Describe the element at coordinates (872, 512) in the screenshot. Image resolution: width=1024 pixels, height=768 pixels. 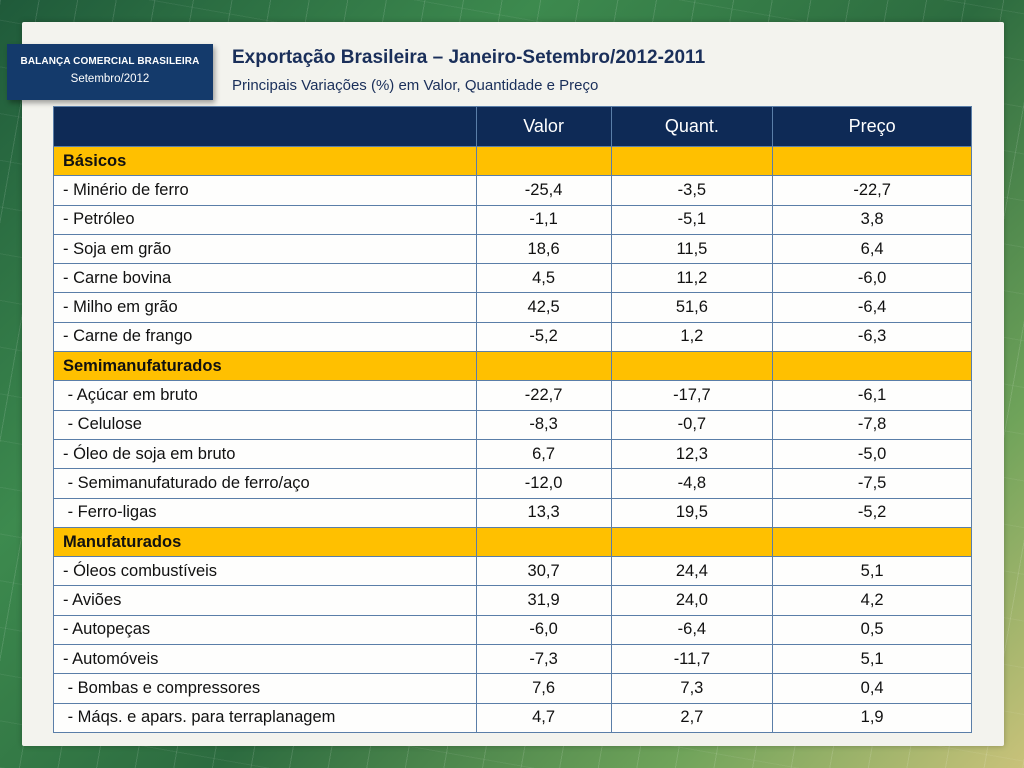
I see `preco-cell: -5,2` at that location.